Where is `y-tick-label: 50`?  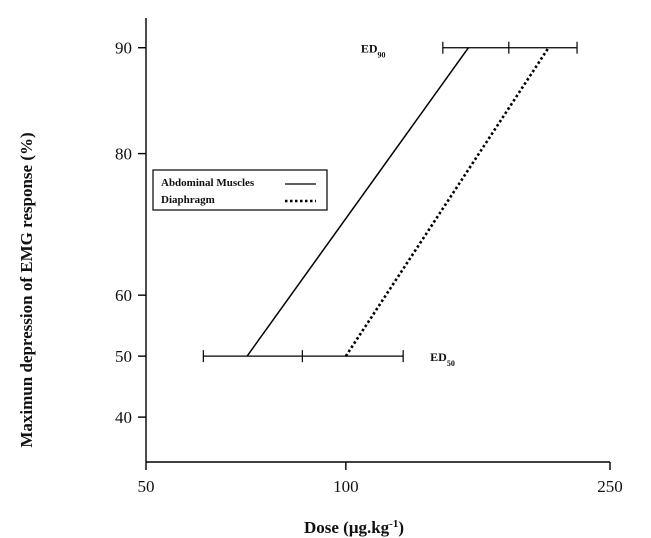
y-tick-label: 50 is located at coordinates (123, 356).